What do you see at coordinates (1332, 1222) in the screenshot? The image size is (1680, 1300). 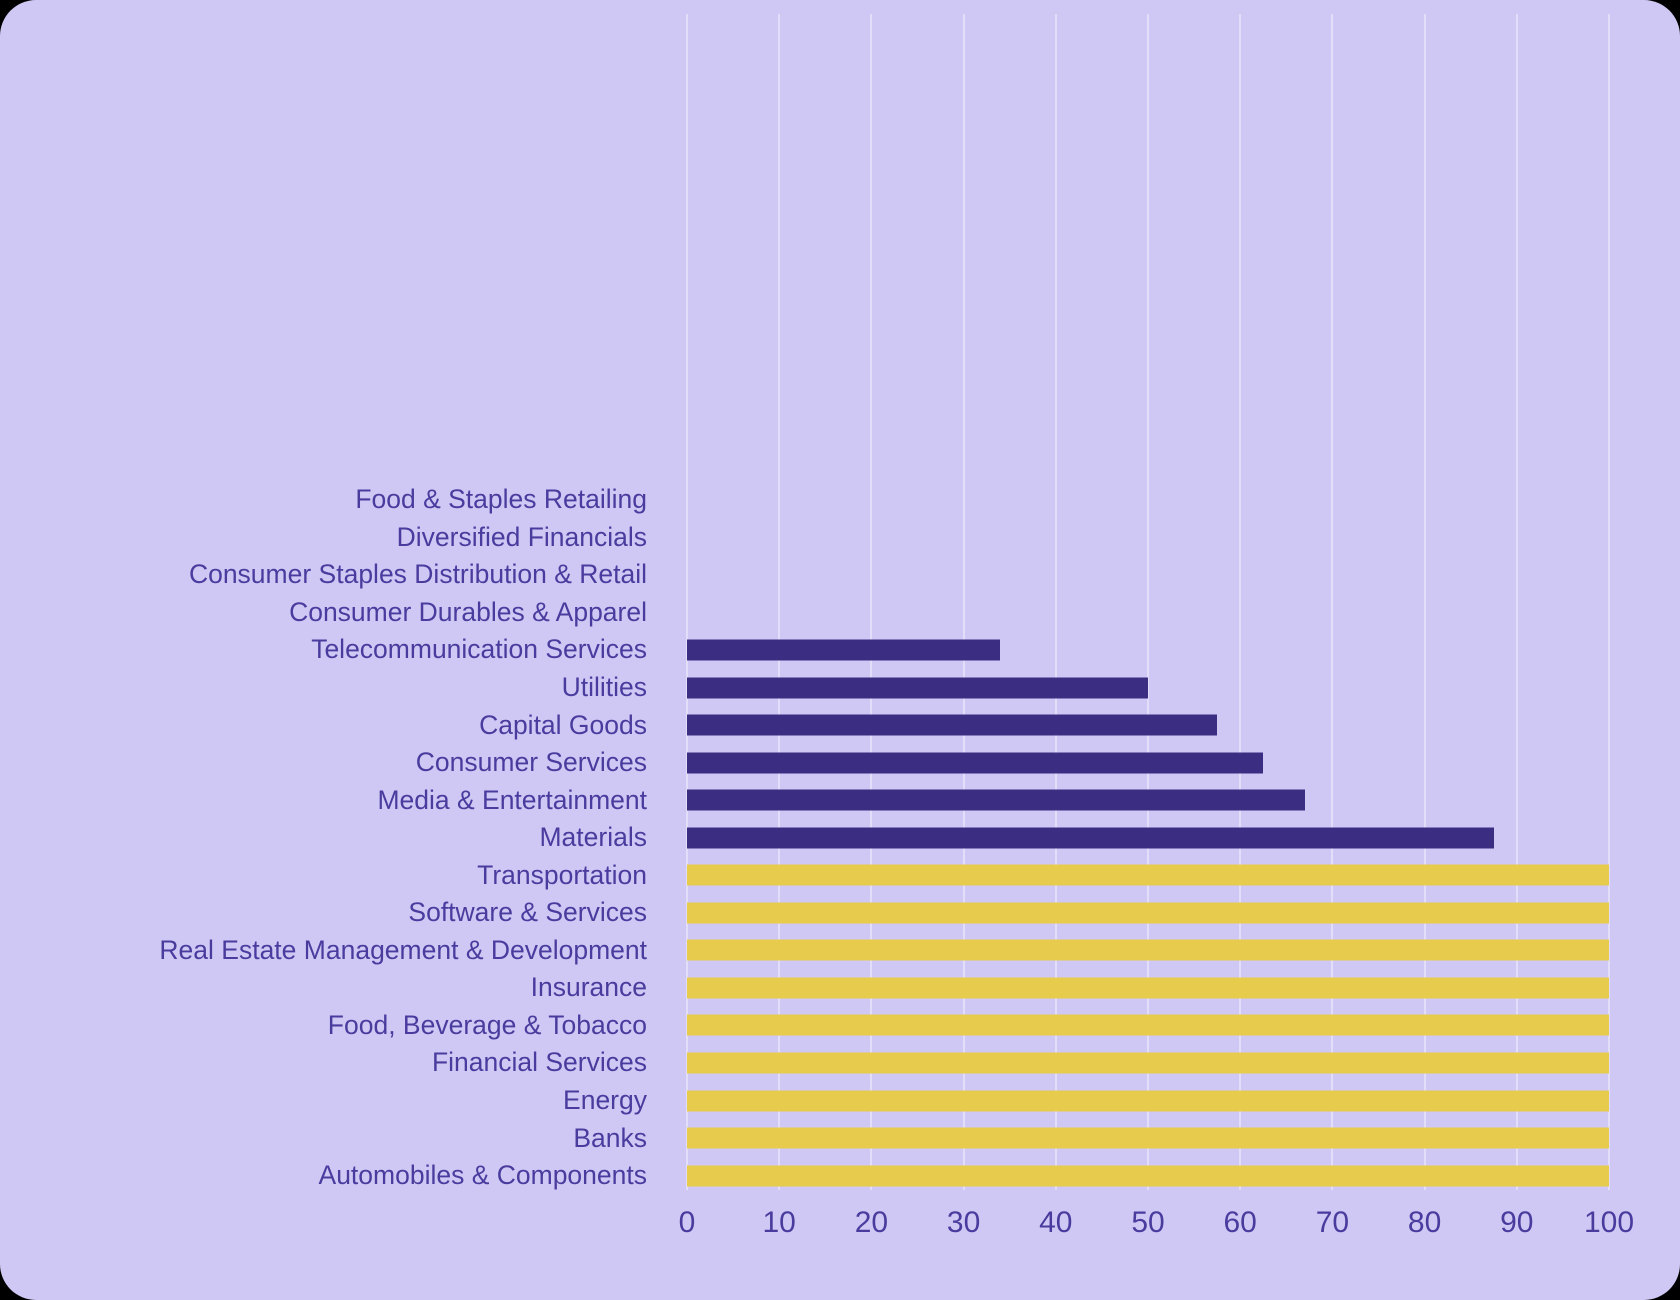 I see `x-tick-label: 70` at bounding box center [1332, 1222].